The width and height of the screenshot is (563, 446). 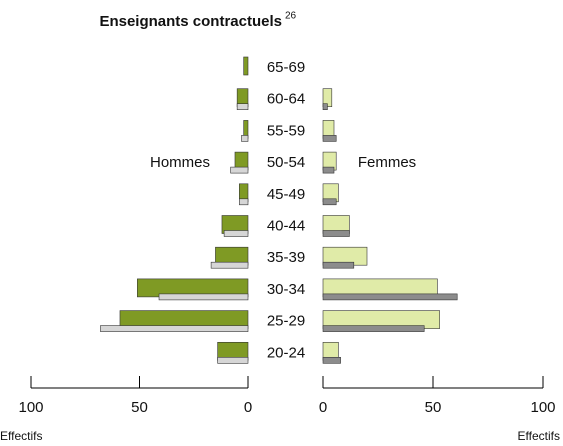 What do you see at coordinates (286, 67) in the screenshot?
I see `age-label: 65-69` at bounding box center [286, 67].